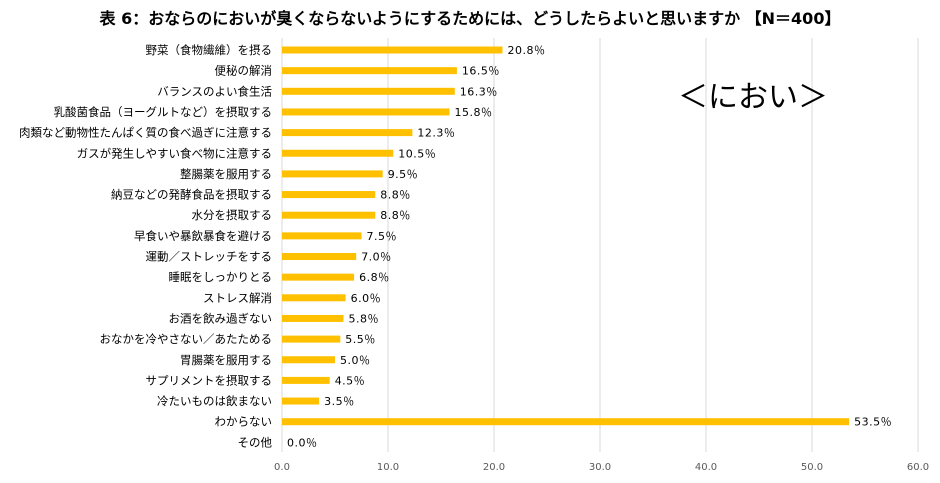 The height and width of the screenshot is (483, 940). Describe the element at coordinates (473, 112) in the screenshot. I see `data-label: 15.8％` at that location.